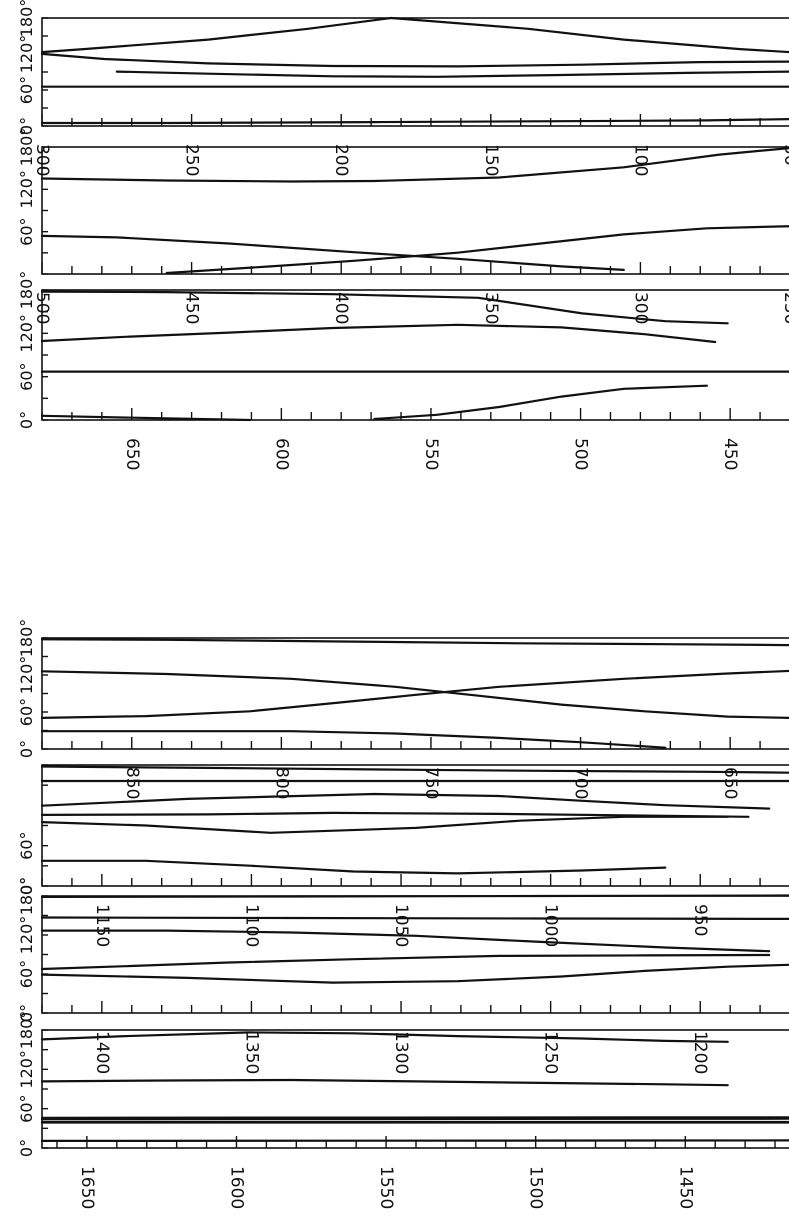  Describe the element at coordinates (102, 1052) in the screenshot. I see `x-tick-label: 1400` at that location.